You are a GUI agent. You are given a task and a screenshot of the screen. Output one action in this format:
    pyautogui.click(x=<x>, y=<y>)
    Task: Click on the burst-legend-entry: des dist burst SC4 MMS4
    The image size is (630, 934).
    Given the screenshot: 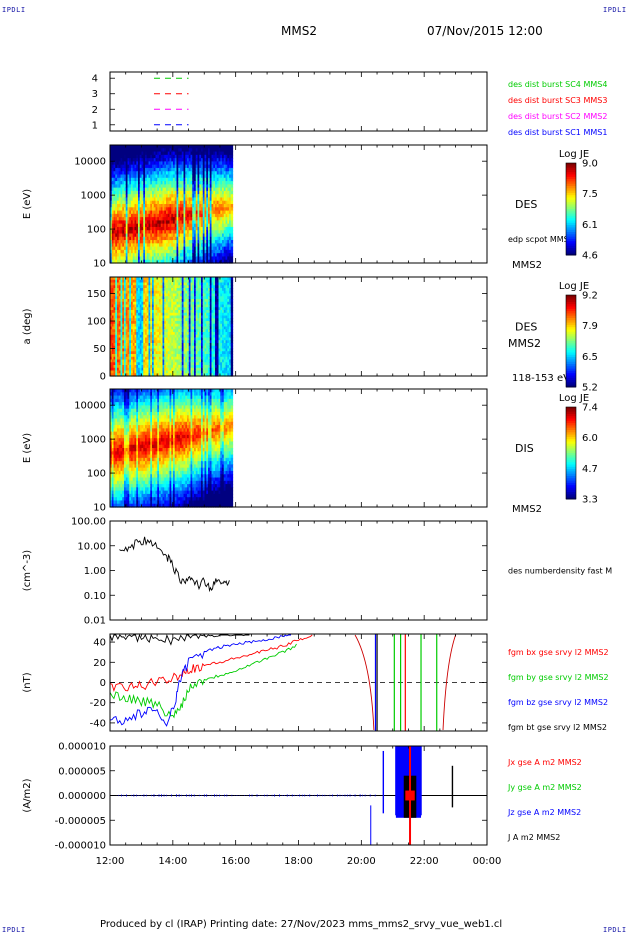 What is the action you would take?
    pyautogui.click(x=557, y=84)
    